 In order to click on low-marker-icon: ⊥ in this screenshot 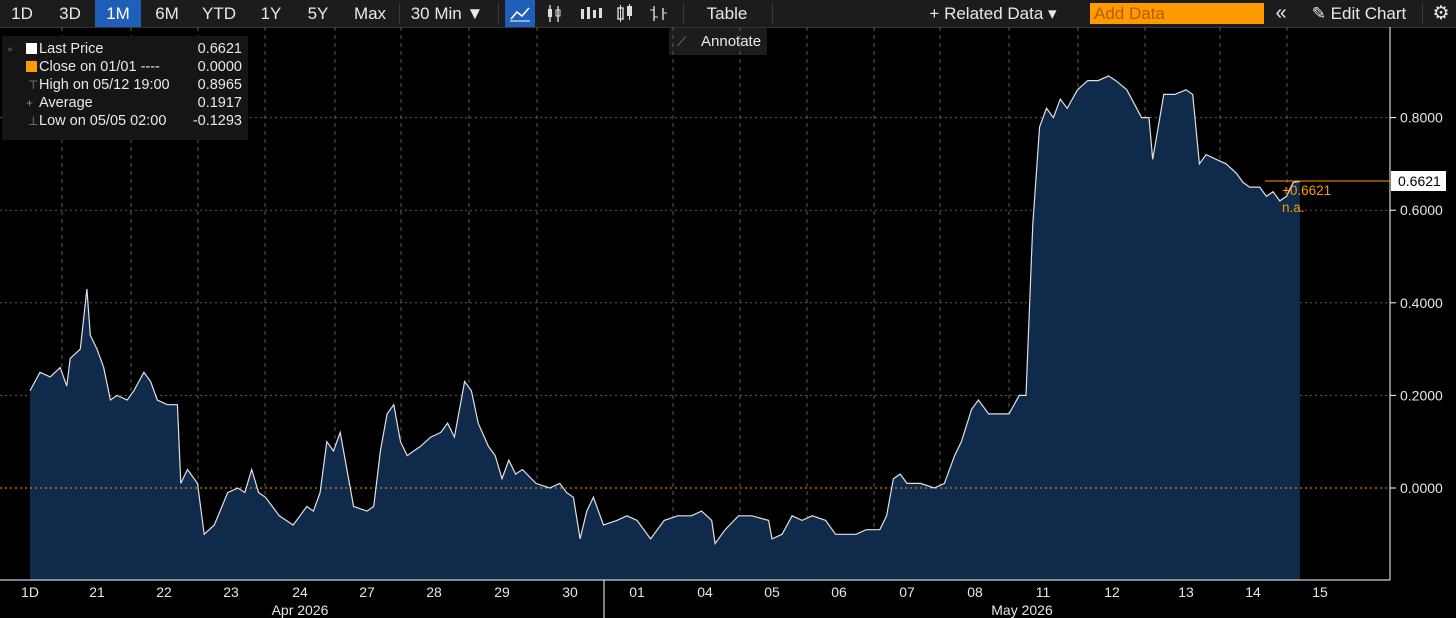, I will do `click(33, 121)`.